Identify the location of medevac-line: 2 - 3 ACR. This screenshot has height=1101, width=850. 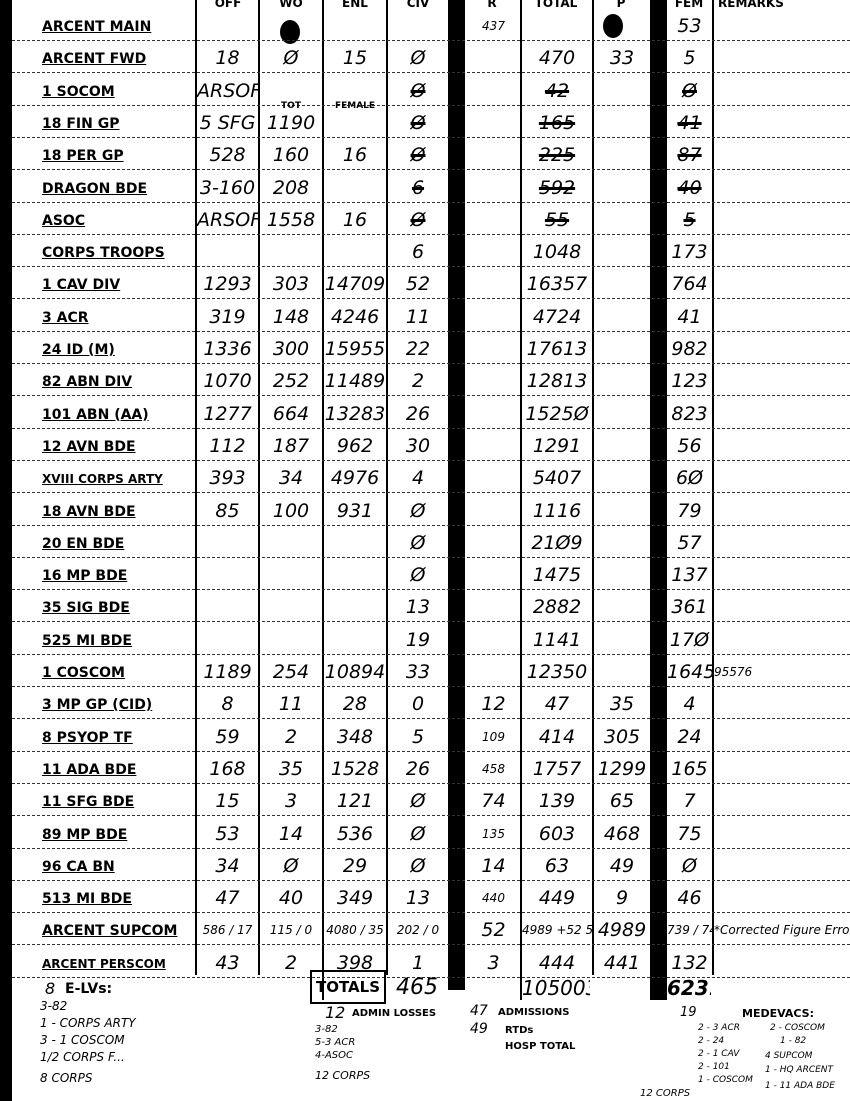
(719, 1028).